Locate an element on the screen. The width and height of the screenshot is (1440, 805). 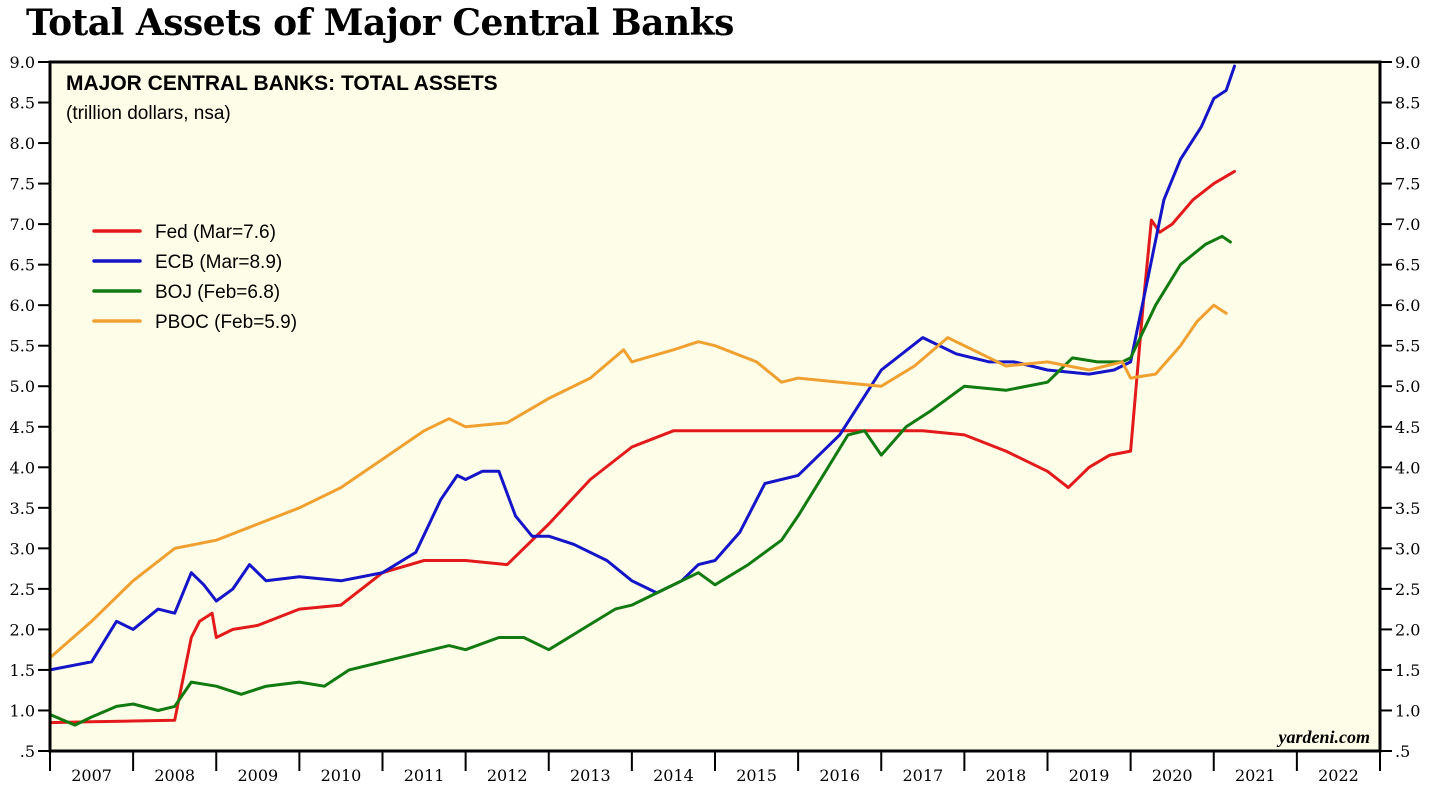
x-tick-label: 2022 is located at coordinates (1338, 775).